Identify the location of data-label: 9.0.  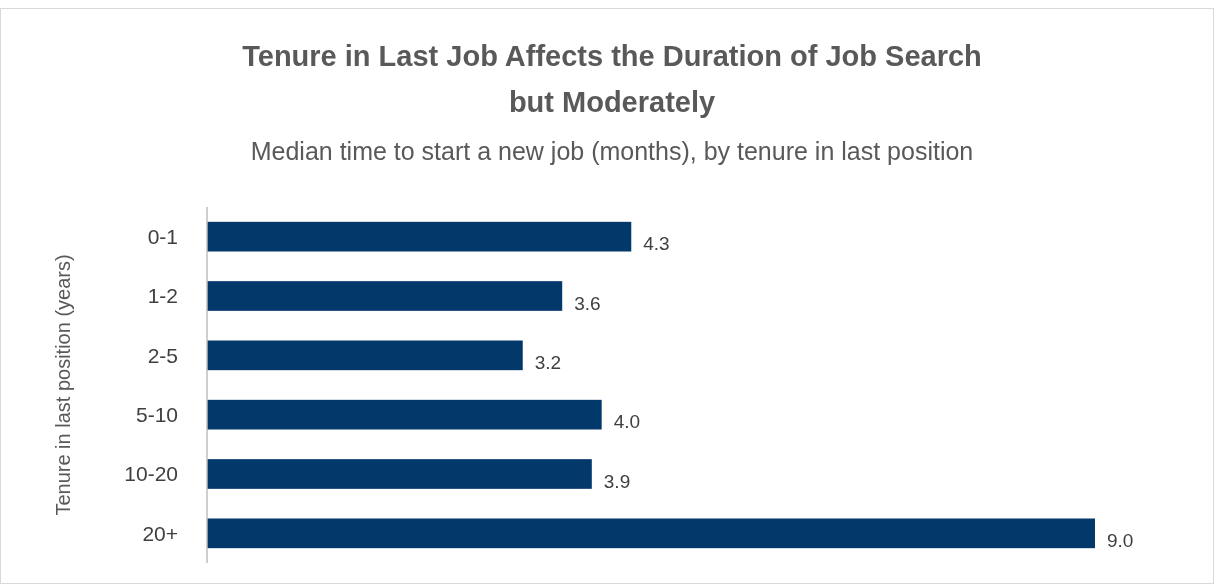
(1120, 540).